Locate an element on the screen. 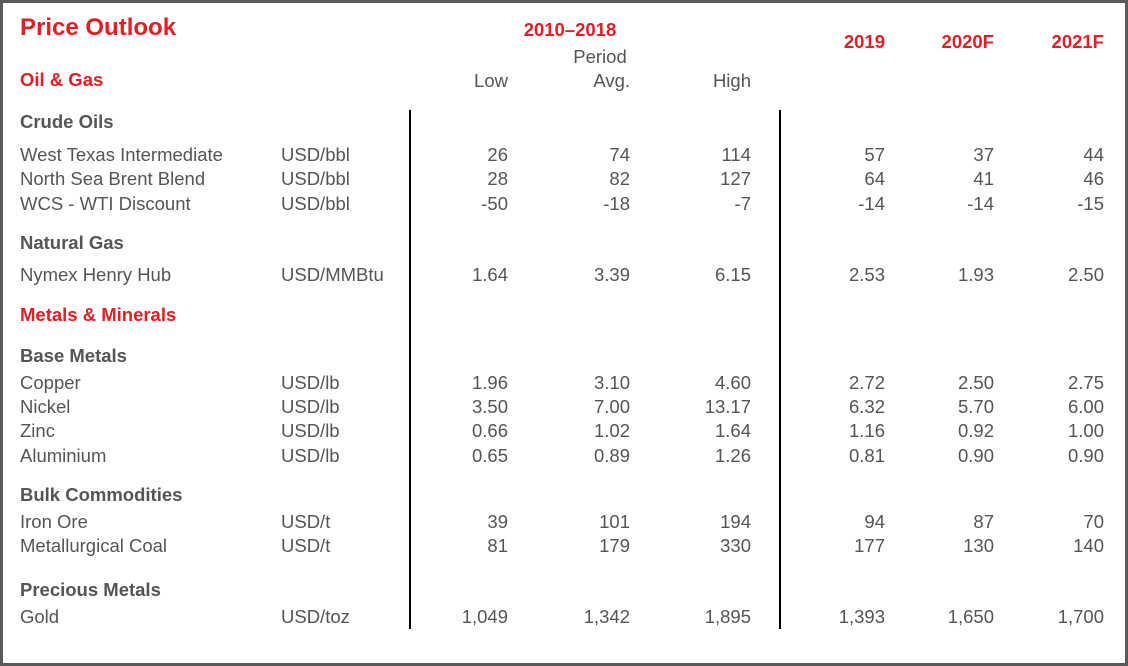 The height and width of the screenshot is (666, 1128). value-cell: 5.70 is located at coordinates (975, 406).